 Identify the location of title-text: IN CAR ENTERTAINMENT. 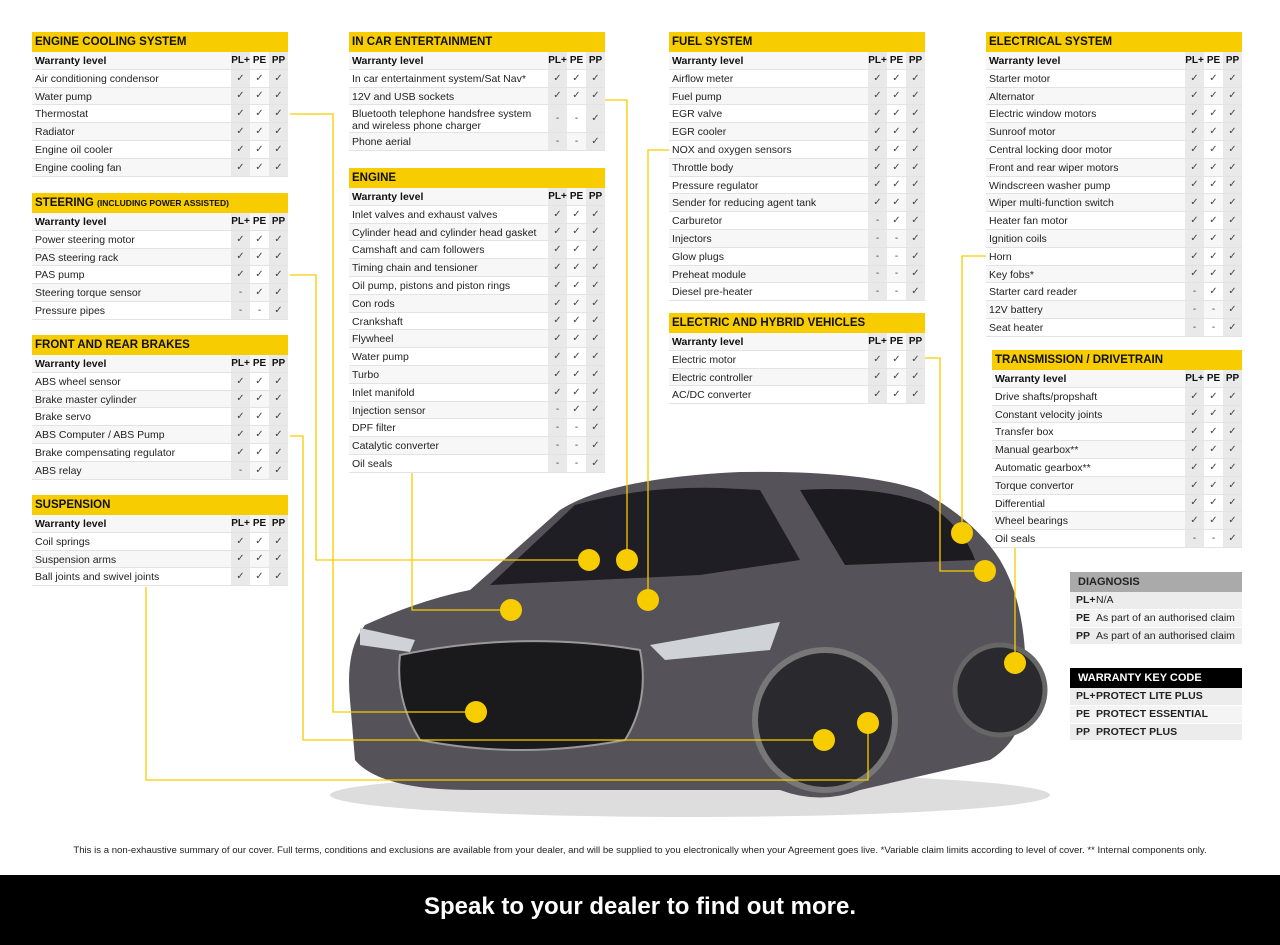
(422, 42).